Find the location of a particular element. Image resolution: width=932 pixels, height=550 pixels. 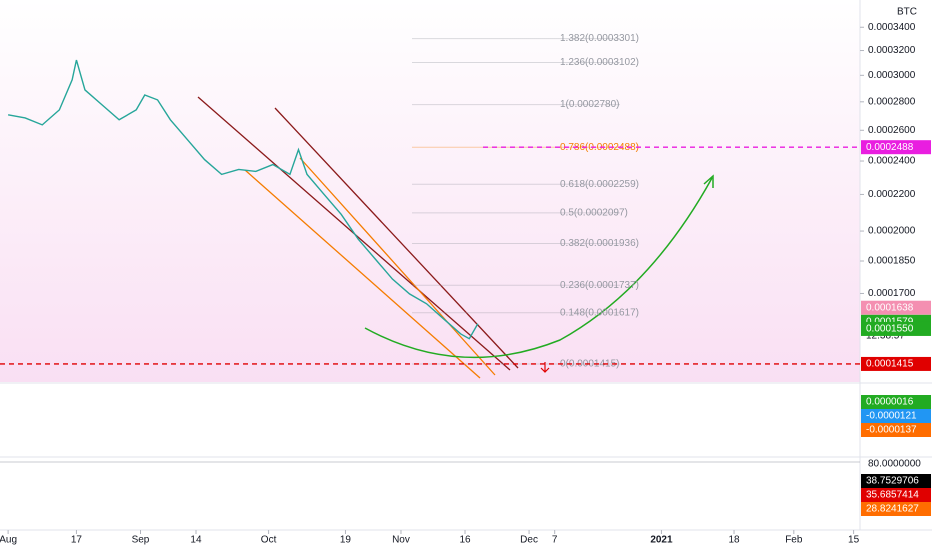

x-tick-label: Nov is located at coordinates (401, 540).